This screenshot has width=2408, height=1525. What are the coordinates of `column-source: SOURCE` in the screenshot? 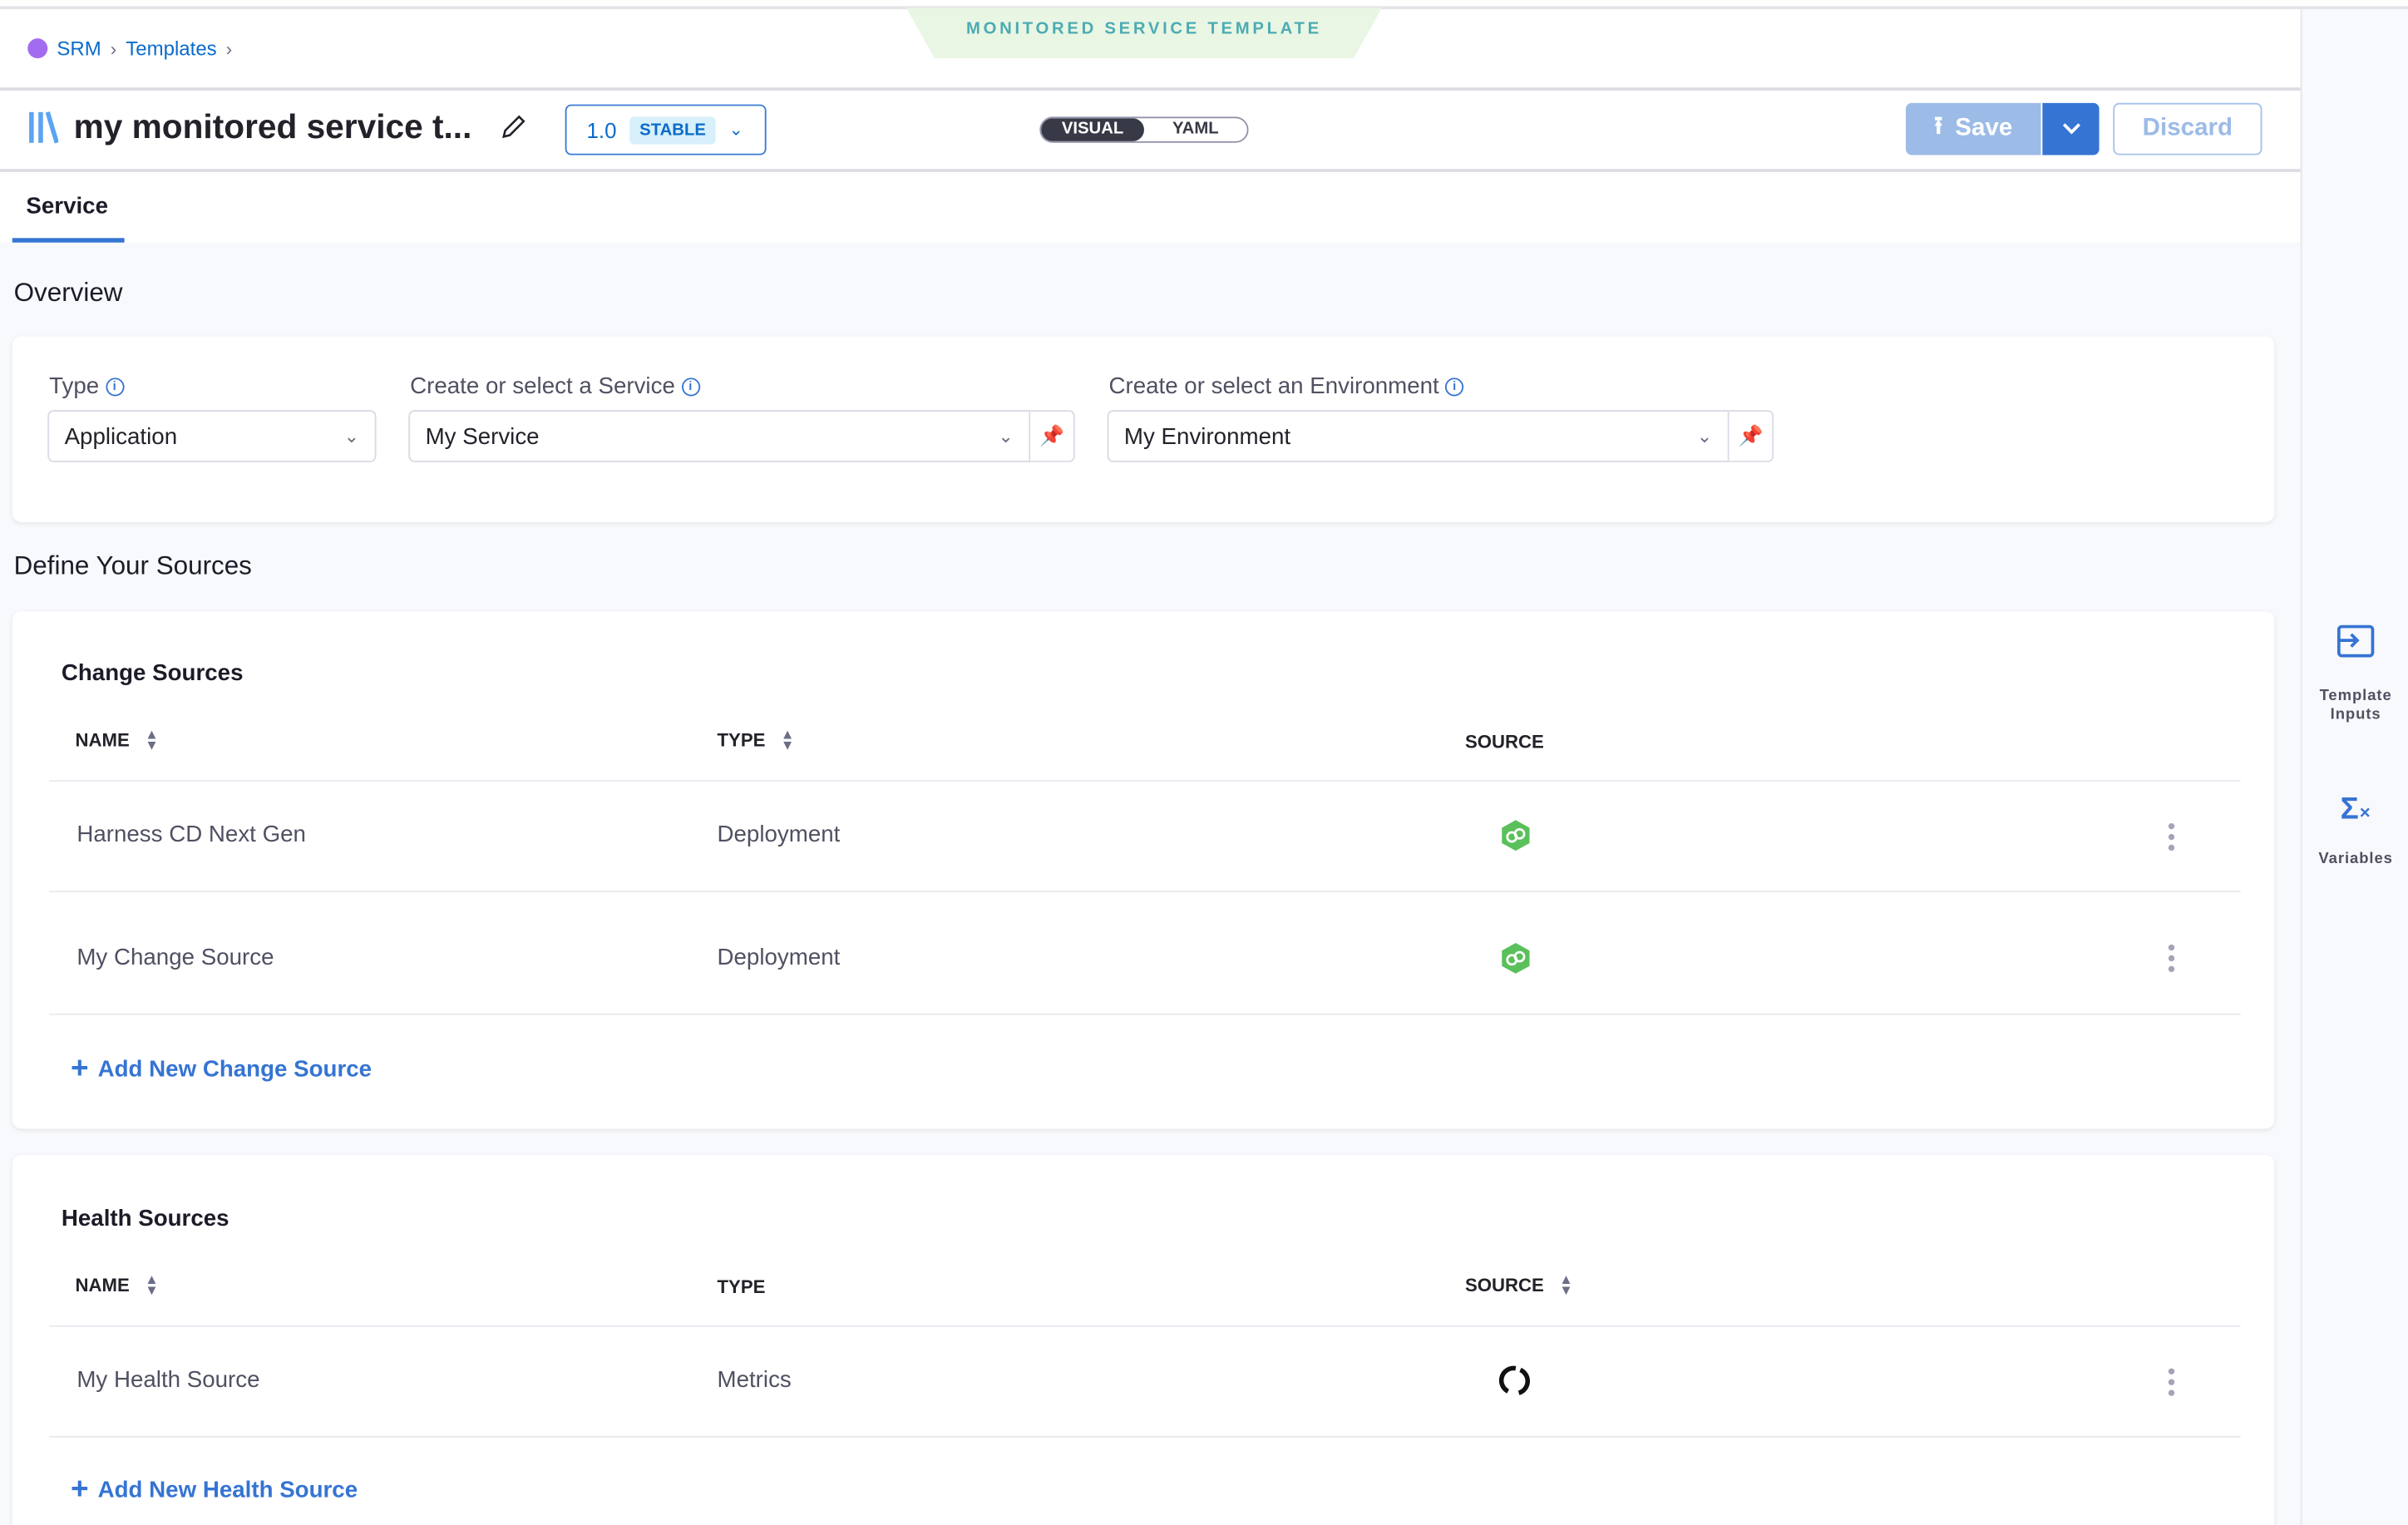 It's located at (1504, 741).